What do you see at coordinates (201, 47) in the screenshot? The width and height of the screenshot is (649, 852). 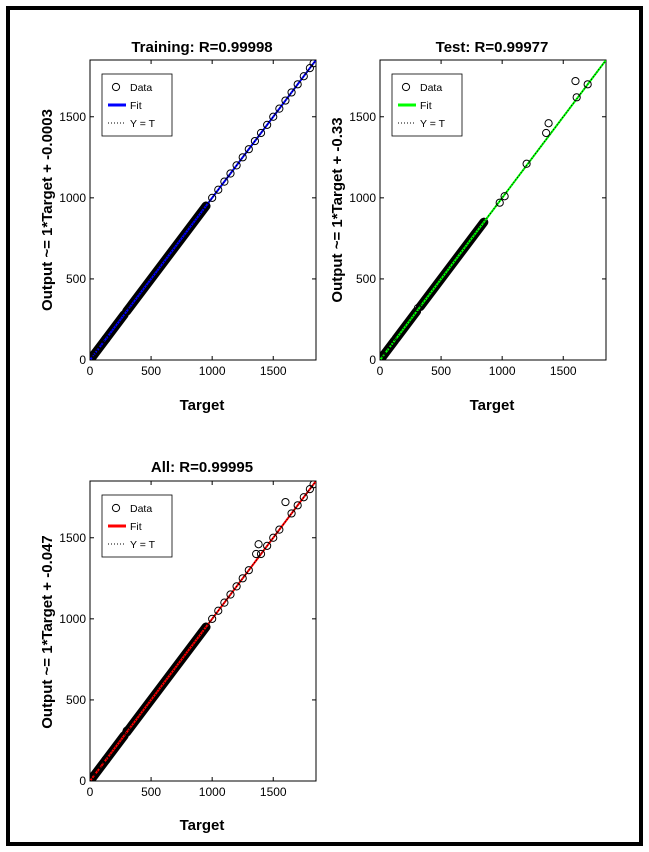 I see `chart-title: Training: R=0.99998` at bounding box center [201, 47].